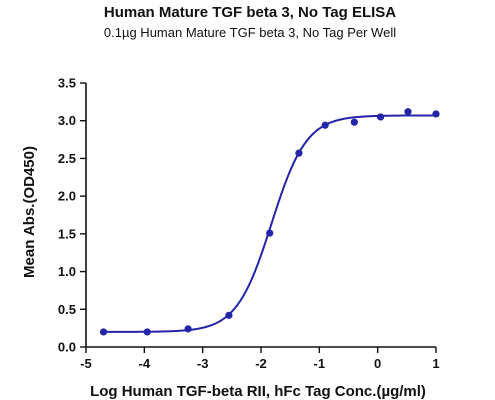 The height and width of the screenshot is (400, 495). What do you see at coordinates (67, 196) in the screenshot?
I see `y-tick-label: 2.0` at bounding box center [67, 196].